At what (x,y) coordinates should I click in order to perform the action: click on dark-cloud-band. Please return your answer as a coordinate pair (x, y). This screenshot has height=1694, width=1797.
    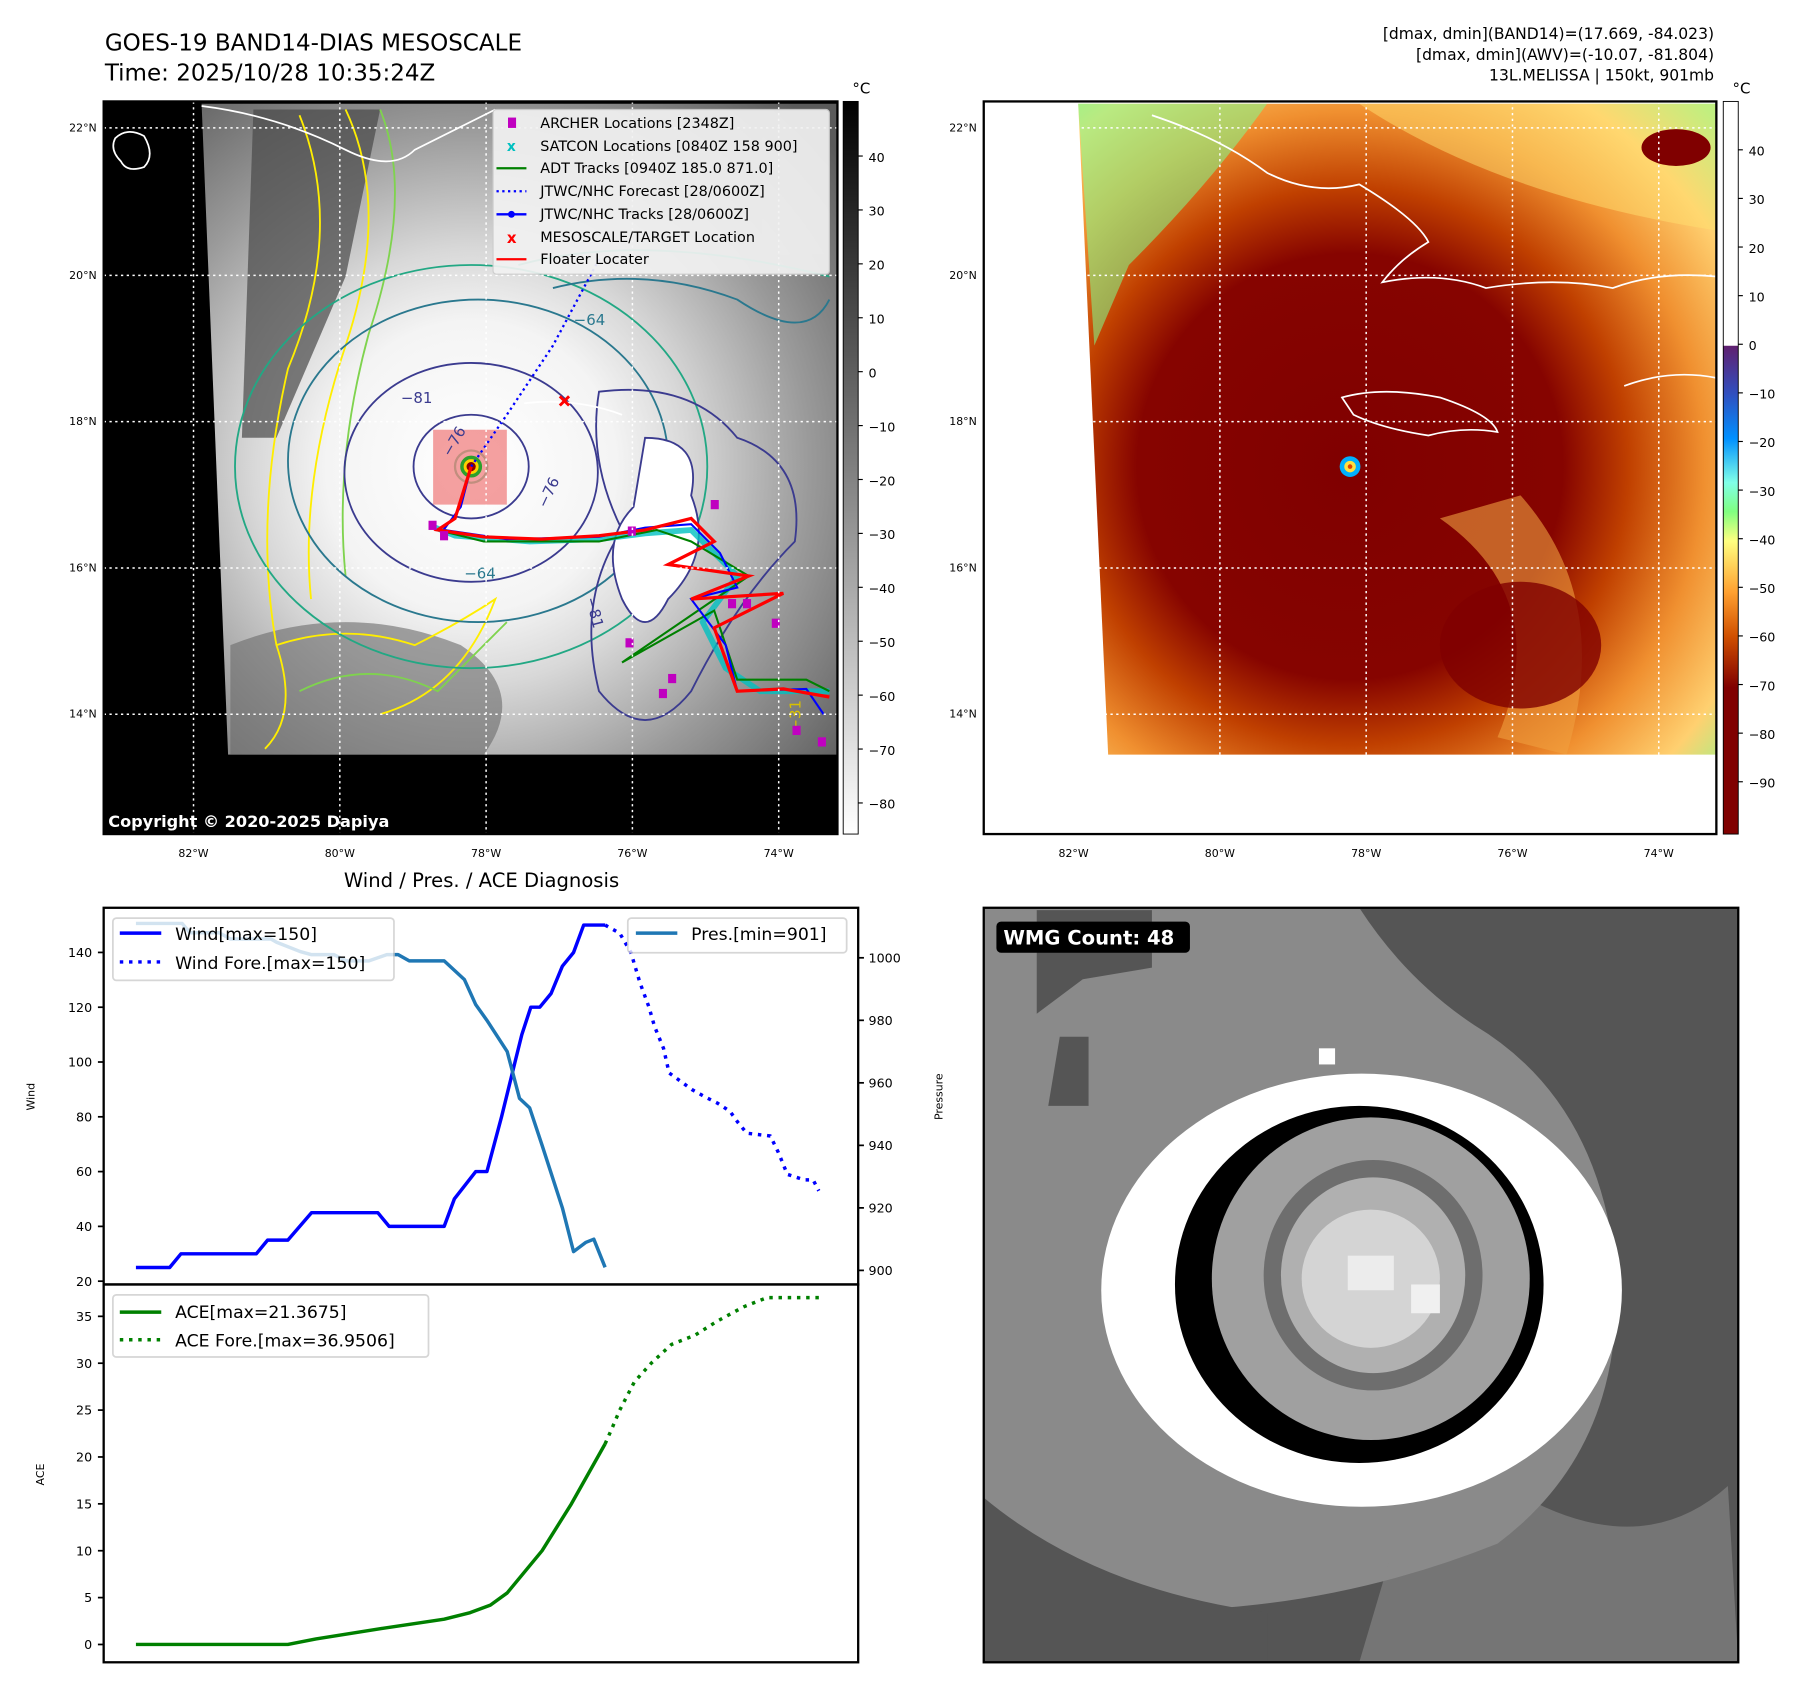
    Looking at the image, I should click on (311, 273).